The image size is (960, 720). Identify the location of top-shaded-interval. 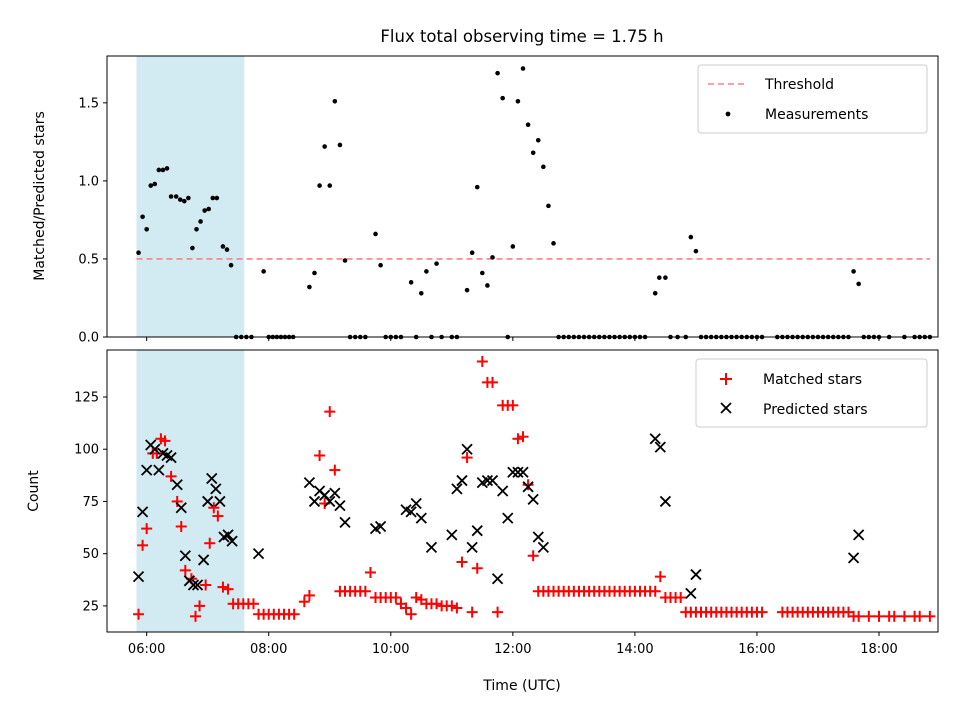
(190, 196).